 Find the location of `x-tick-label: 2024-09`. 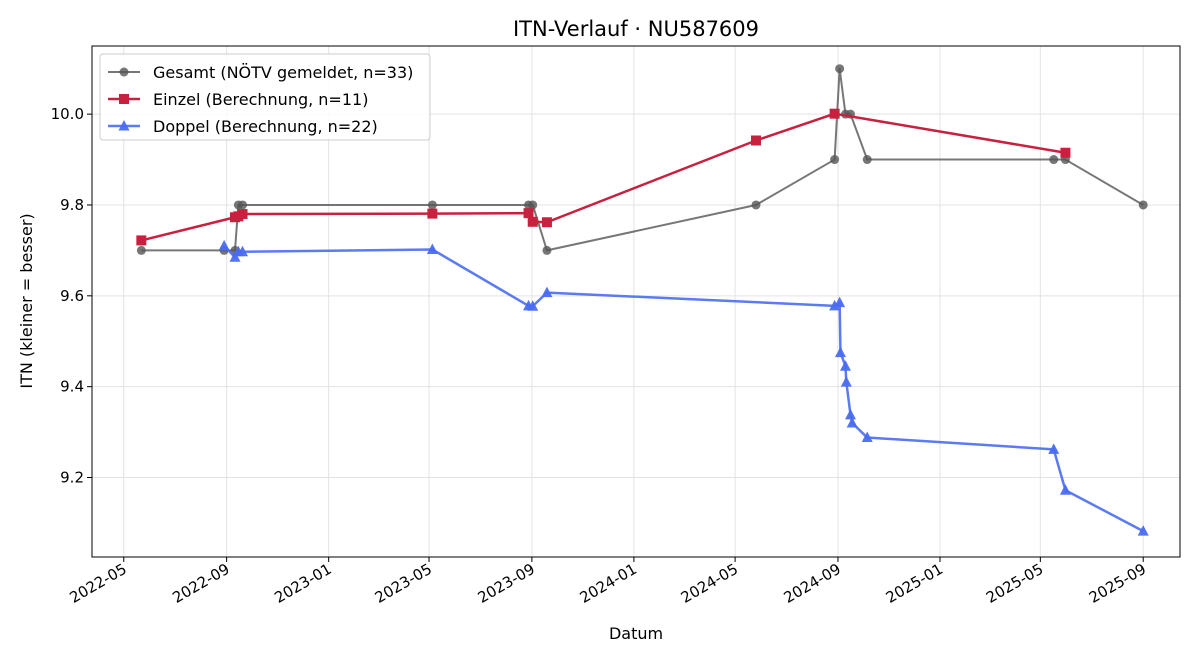

x-tick-label: 2024-09 is located at coordinates (812, 583).